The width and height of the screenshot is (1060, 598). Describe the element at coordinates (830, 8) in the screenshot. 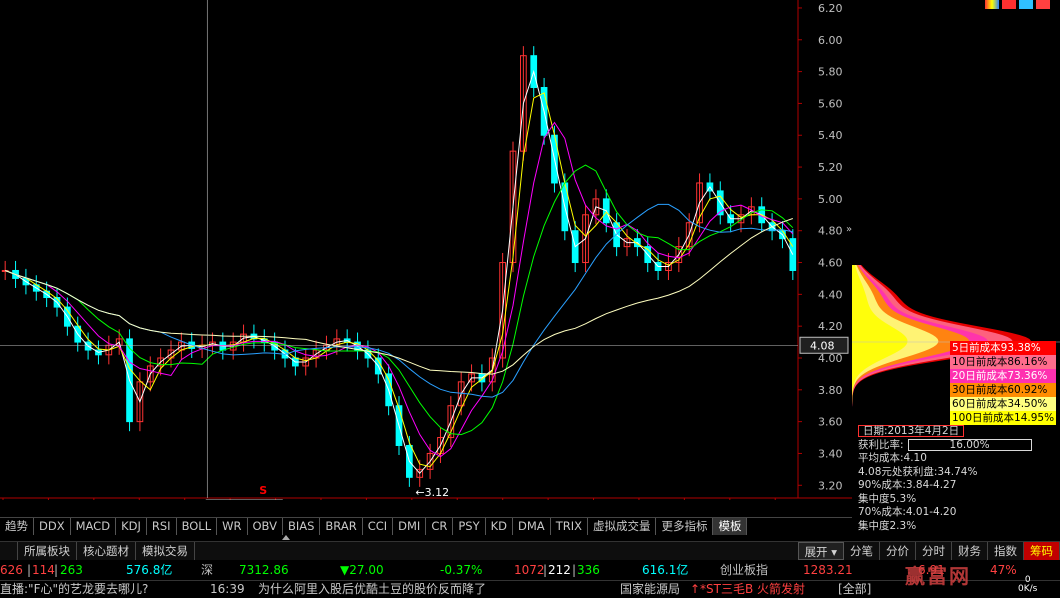

I see `y-tick-label: 6.20` at that location.